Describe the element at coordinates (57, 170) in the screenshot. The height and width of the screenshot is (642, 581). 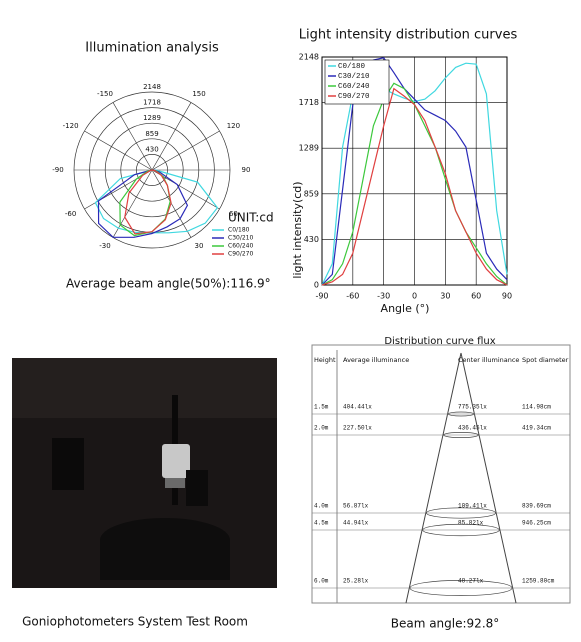
I see `angle-tick-label: -90` at that location.